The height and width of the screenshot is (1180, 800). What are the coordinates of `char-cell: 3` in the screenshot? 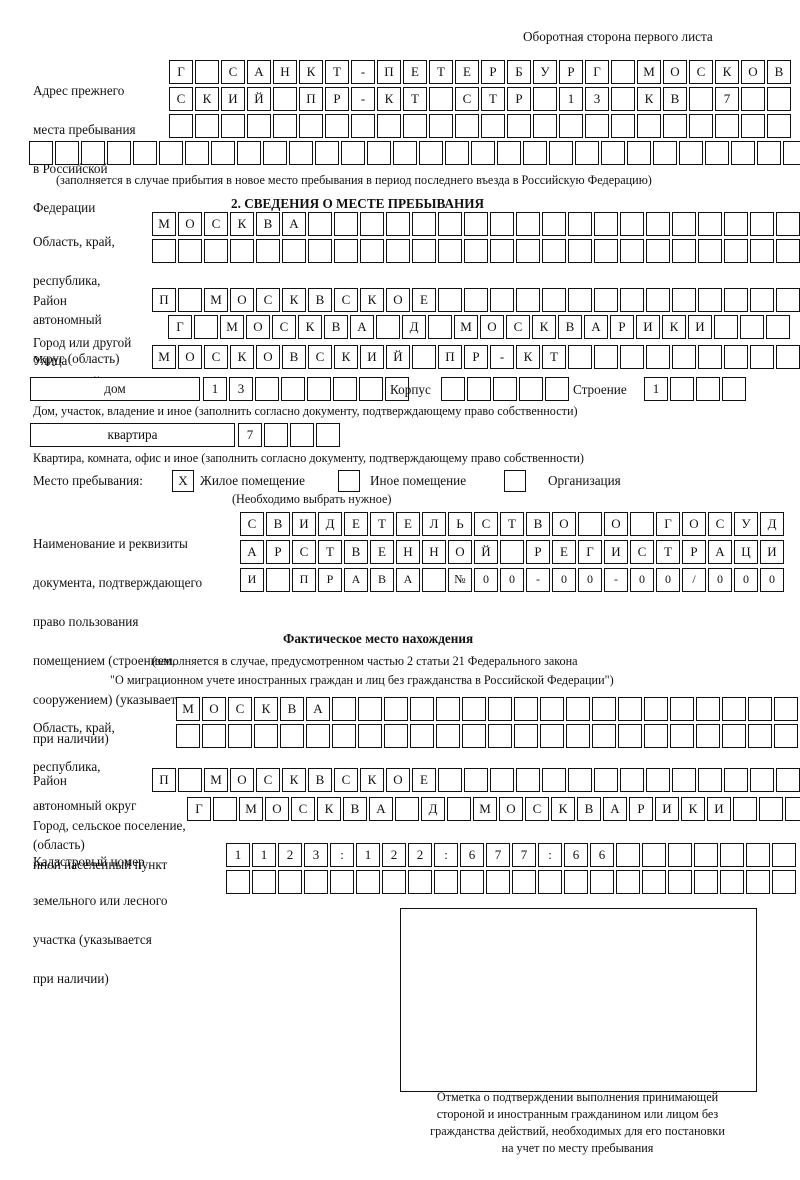 It's located at (597, 99).